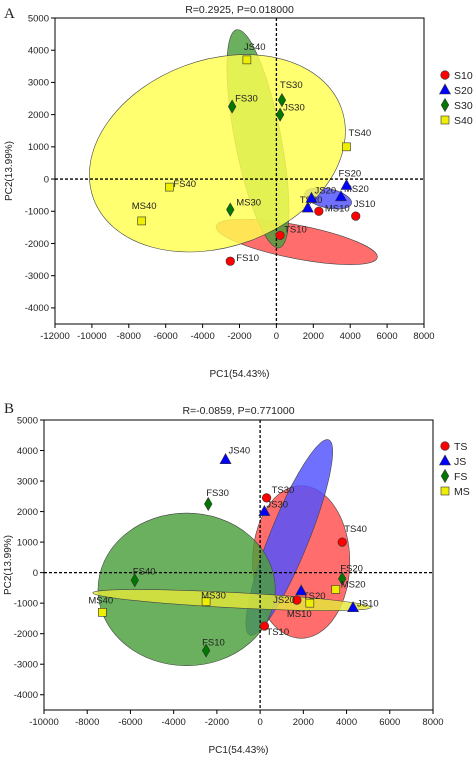 Image resolution: width=474 pixels, height=759 pixels. What do you see at coordinates (445, 75) in the screenshot?
I see `legend-marker-S10` at bounding box center [445, 75].